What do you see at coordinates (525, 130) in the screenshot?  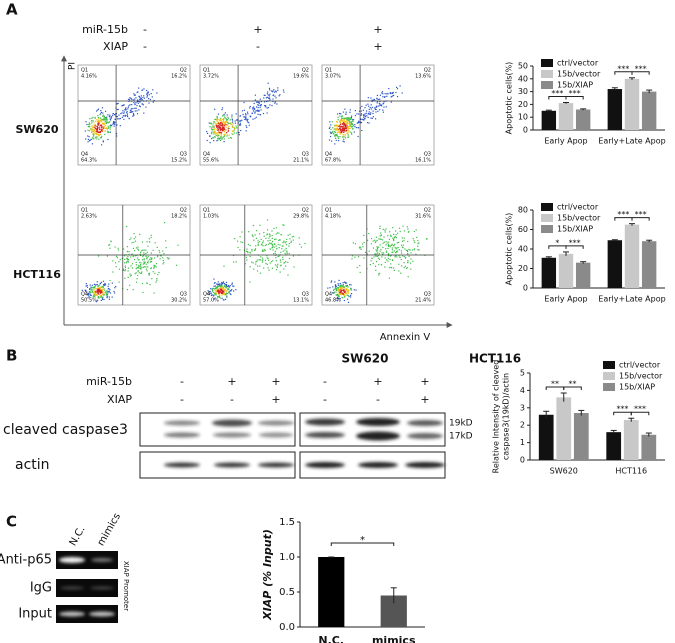 I see `y-tick-label: 0` at bounding box center [525, 130].